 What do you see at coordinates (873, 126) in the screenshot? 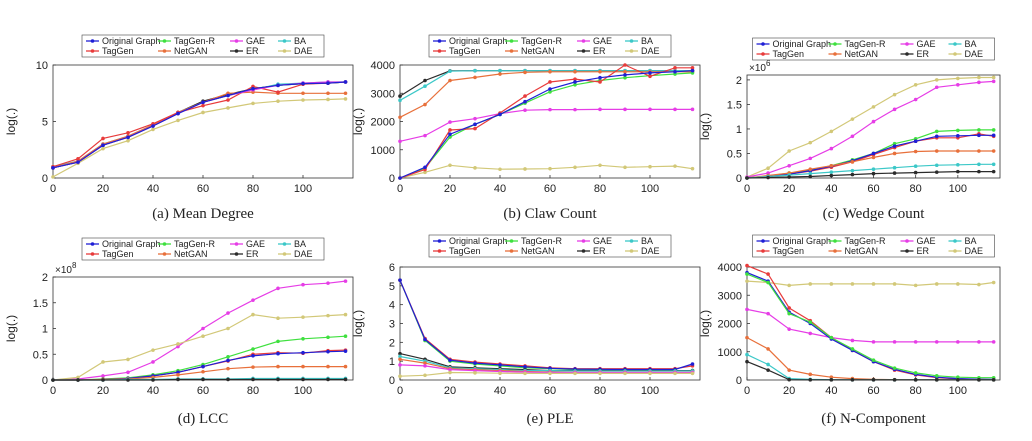
I see `plot-frame` at bounding box center [873, 126].